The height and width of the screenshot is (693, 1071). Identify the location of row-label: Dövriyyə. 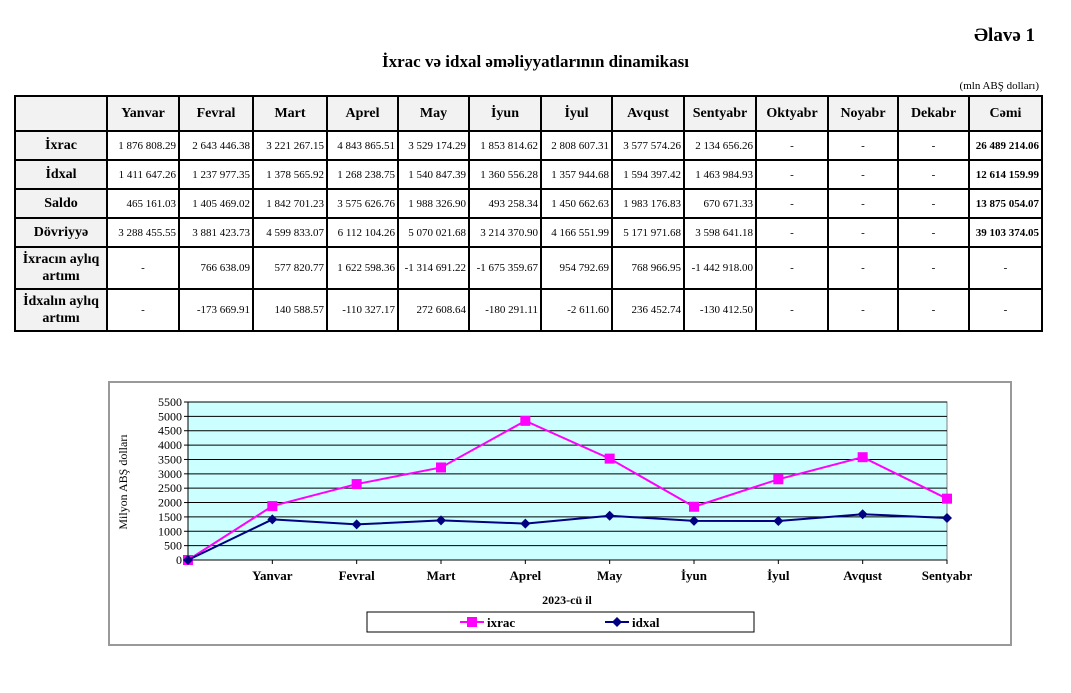
(61, 232).